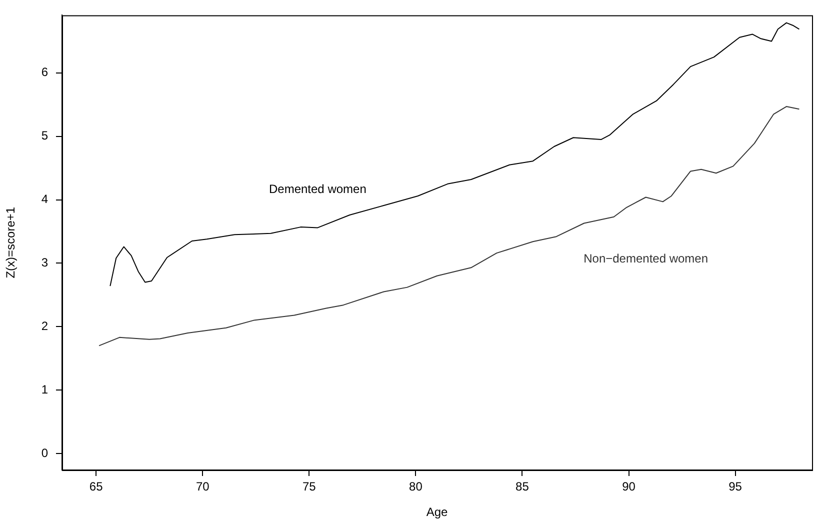  Describe the element at coordinates (523, 487) in the screenshot. I see `x-tick-label: 85` at that location.